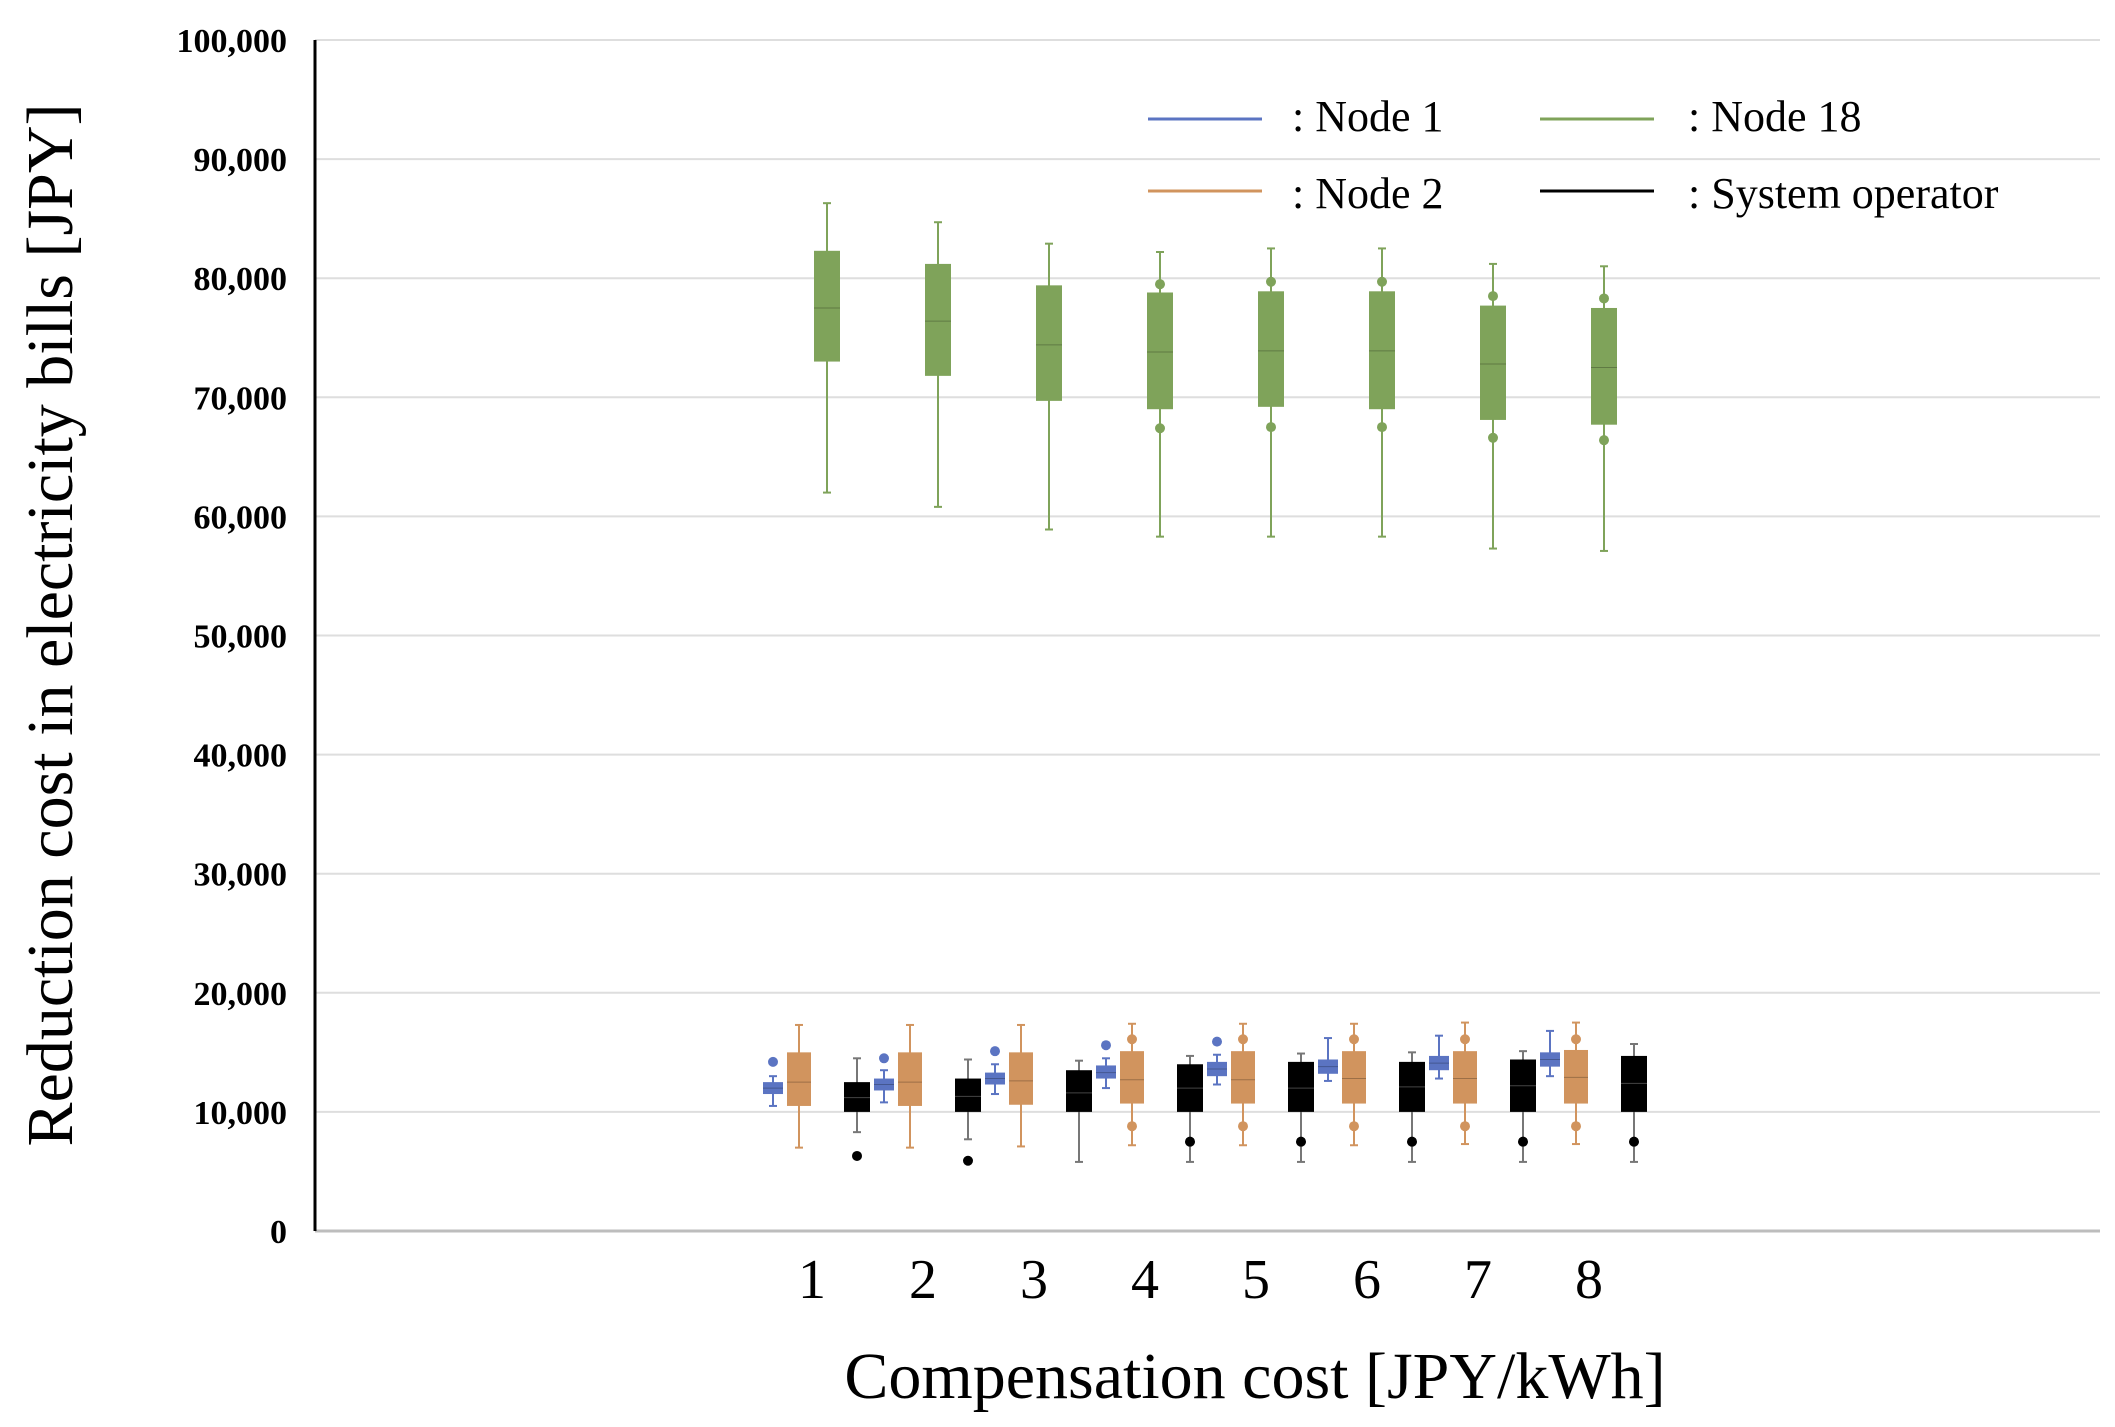 The image size is (2115, 1427). I want to click on x-tick-label: 7, so click(1478, 1280).